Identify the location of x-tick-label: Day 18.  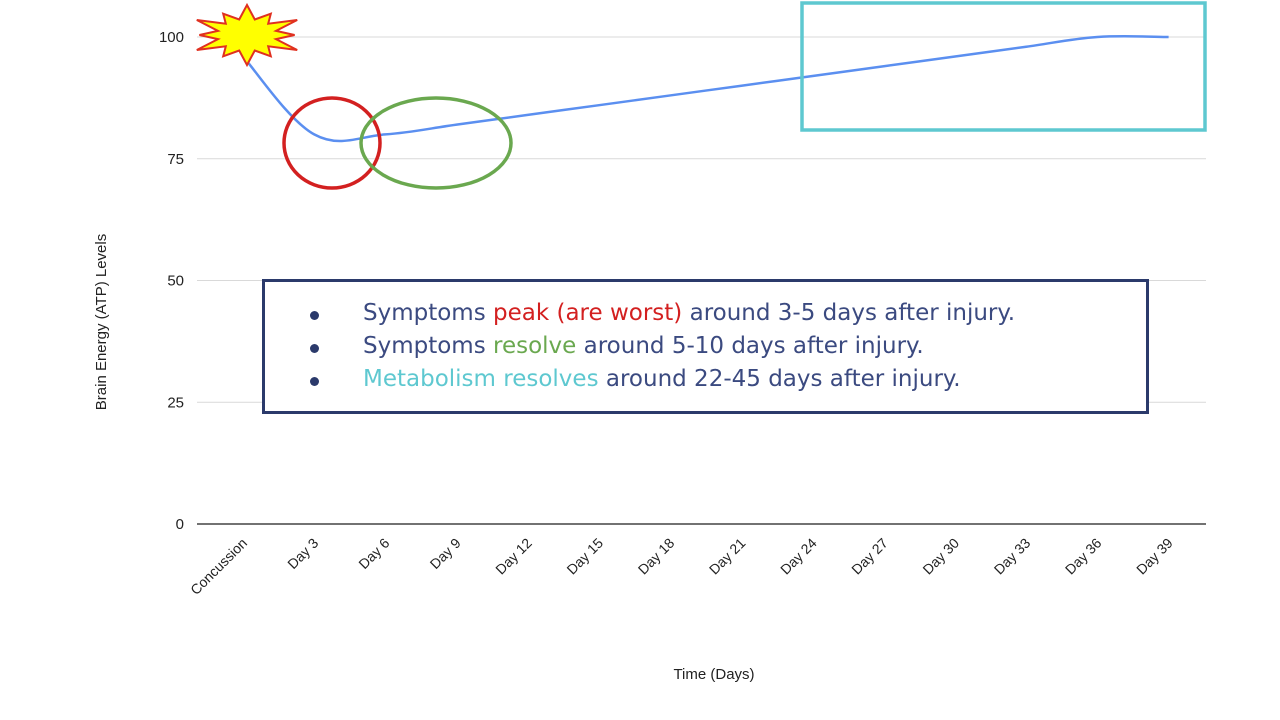
(656, 556).